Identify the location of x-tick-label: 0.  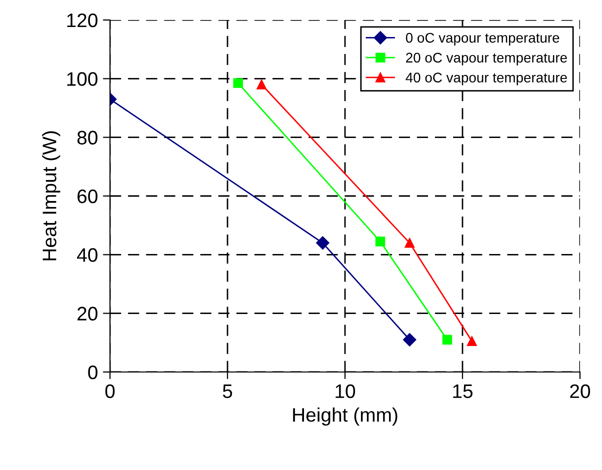
(110, 391).